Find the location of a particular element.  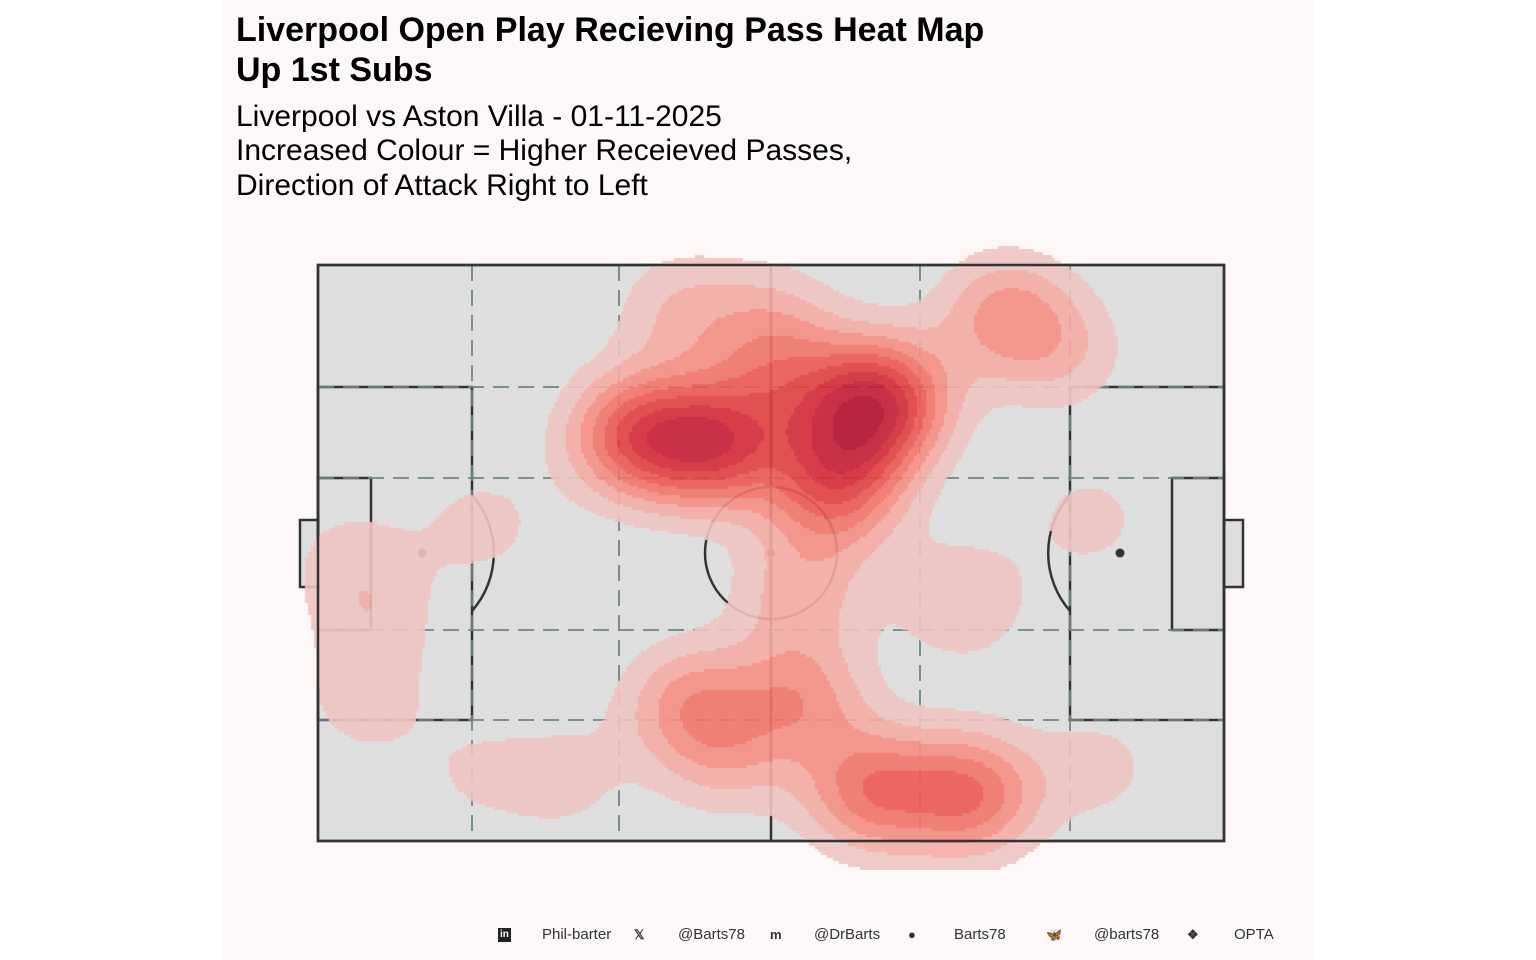

footer-label: OPTA is located at coordinates (1254, 934).